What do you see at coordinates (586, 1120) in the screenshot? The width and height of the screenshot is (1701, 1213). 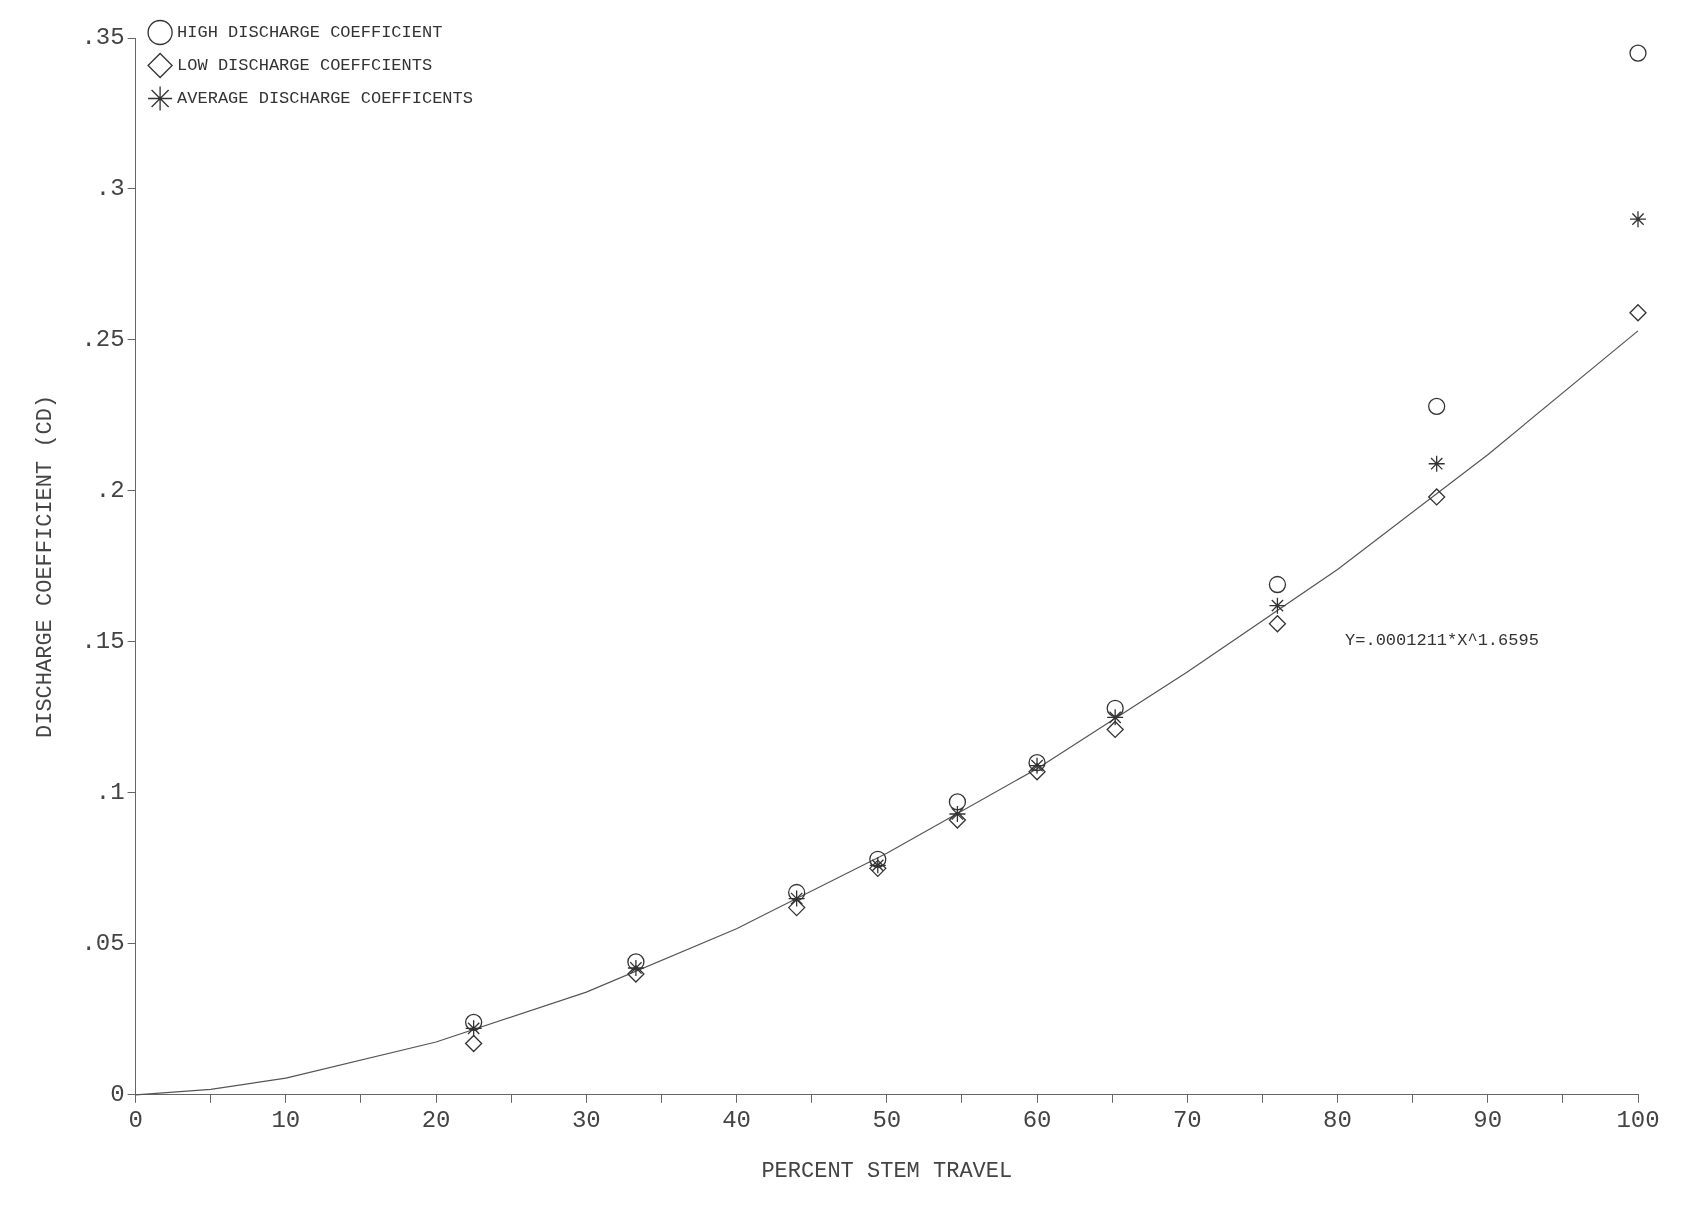 I see `x-tick-label: 30` at bounding box center [586, 1120].